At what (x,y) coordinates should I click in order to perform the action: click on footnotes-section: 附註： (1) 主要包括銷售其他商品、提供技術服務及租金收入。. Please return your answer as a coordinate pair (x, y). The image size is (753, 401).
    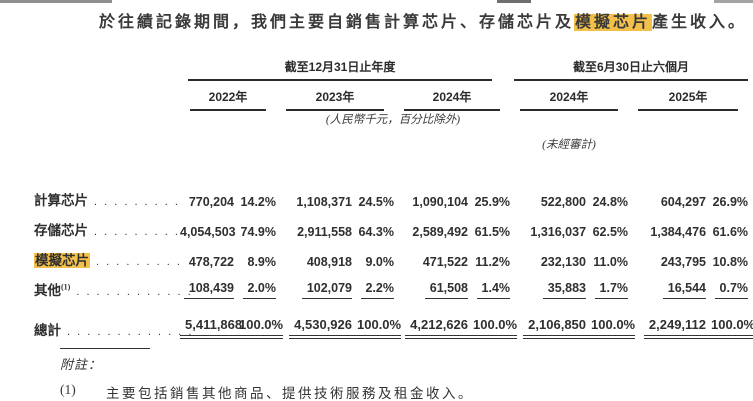
    Looking at the image, I should click on (267, 374).